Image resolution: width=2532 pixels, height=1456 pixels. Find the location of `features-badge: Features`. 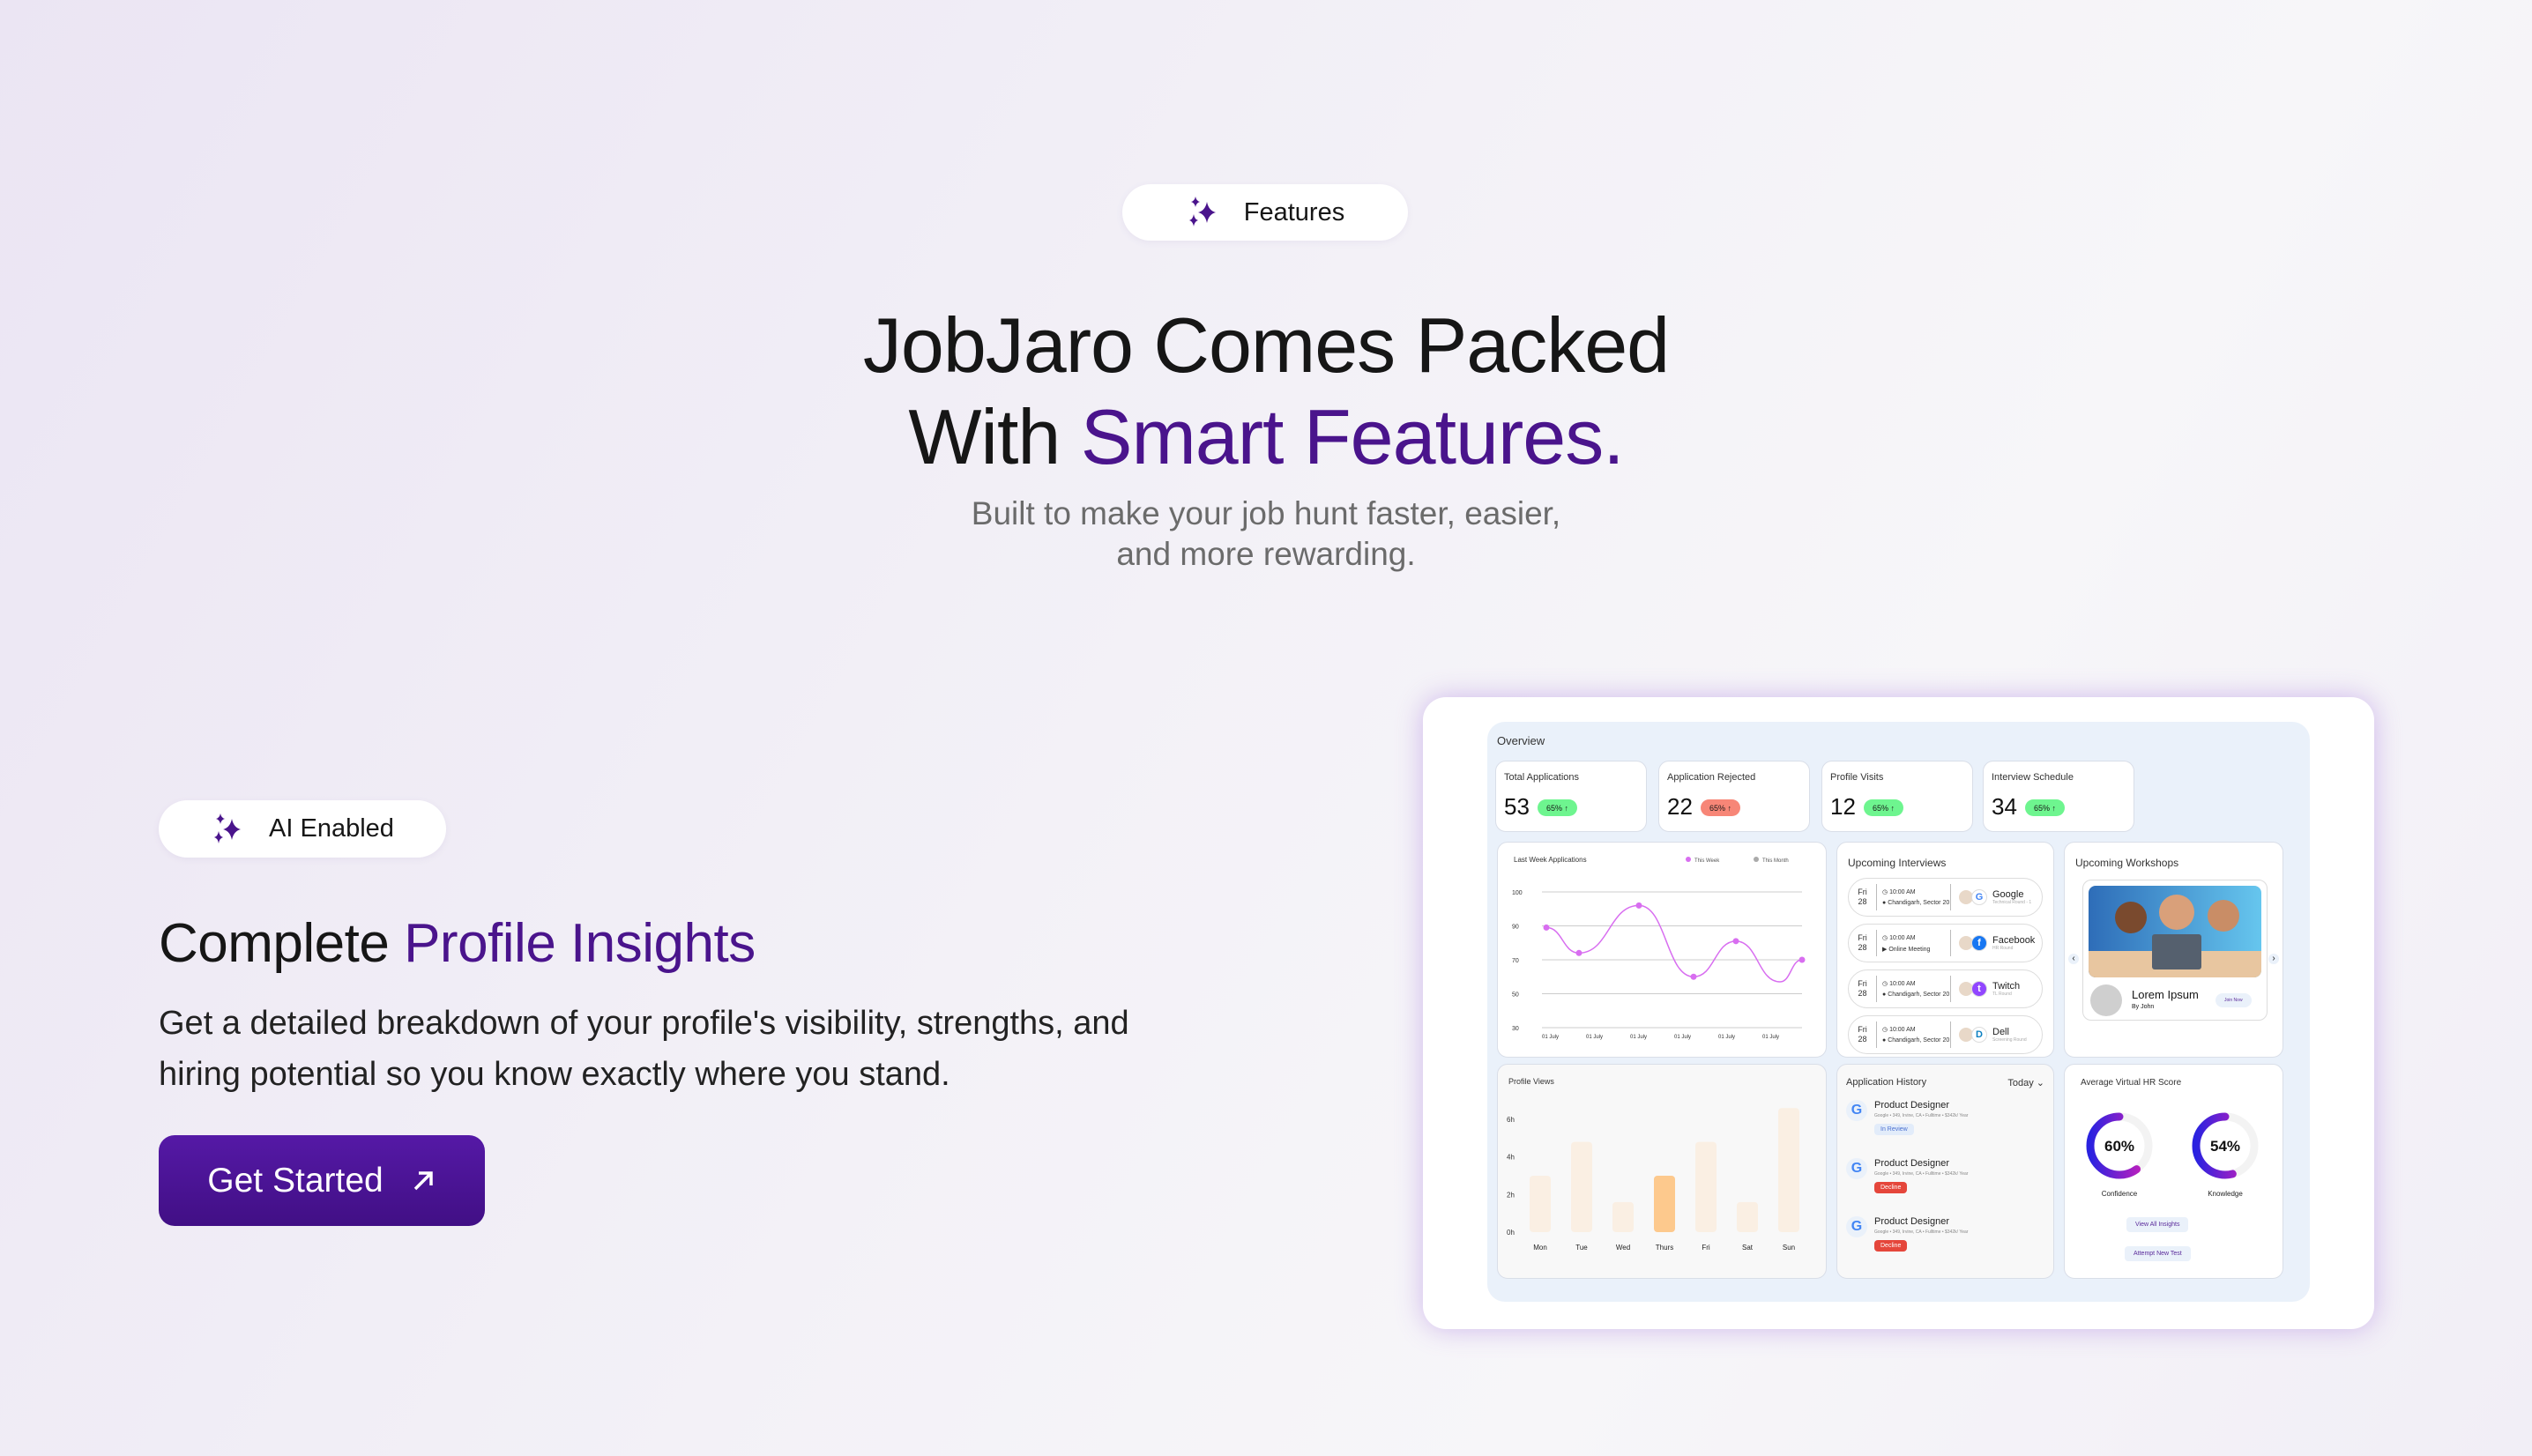

features-badge: Features is located at coordinates (1265, 212).